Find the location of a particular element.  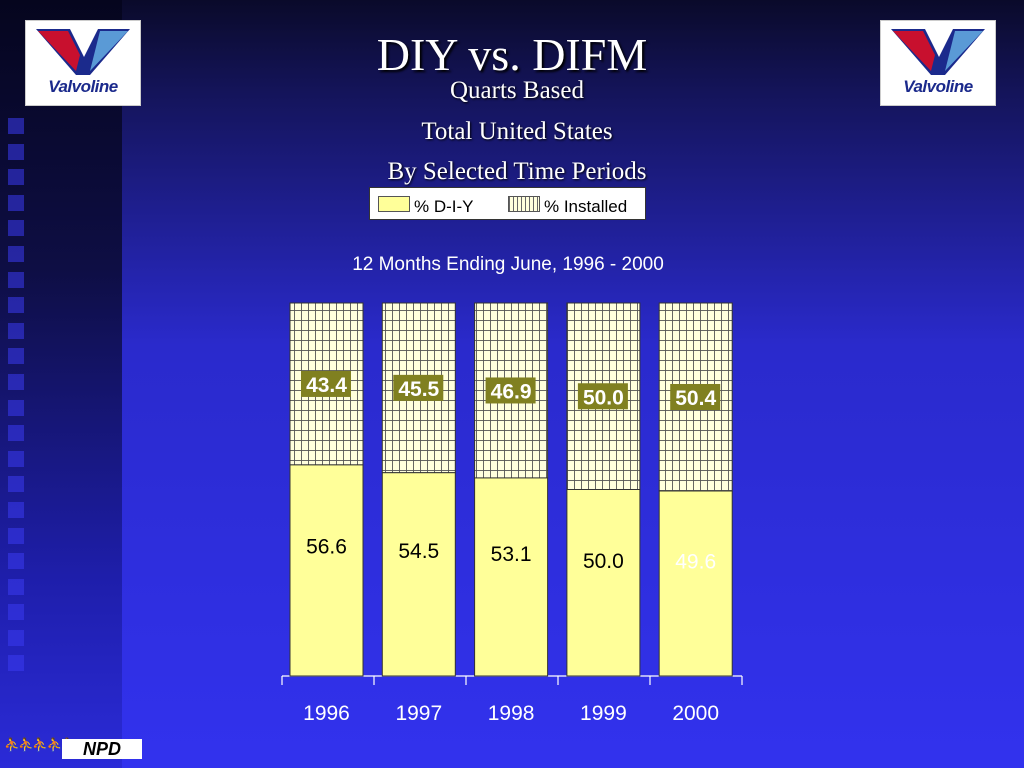

decor-squares is located at coordinates (17, 399).